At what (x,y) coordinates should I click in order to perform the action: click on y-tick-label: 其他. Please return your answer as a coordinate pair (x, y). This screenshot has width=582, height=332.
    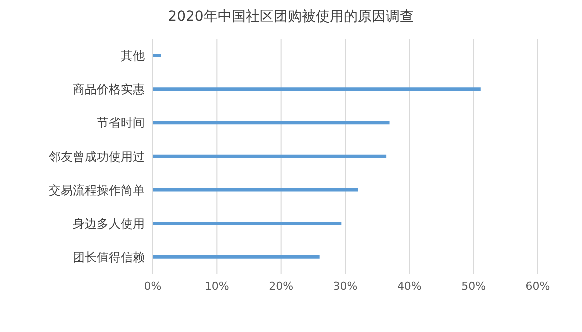
    Looking at the image, I should click on (133, 56).